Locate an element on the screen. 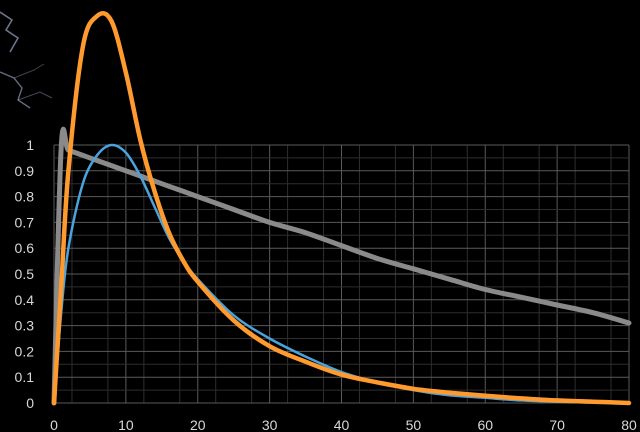 The height and width of the screenshot is (432, 640). y-axis-ticks: 0 0.1 0.2 0.3 0.4 0.5 0.6 0.7 0.8 0.9 1 is located at coordinates (25, 274).